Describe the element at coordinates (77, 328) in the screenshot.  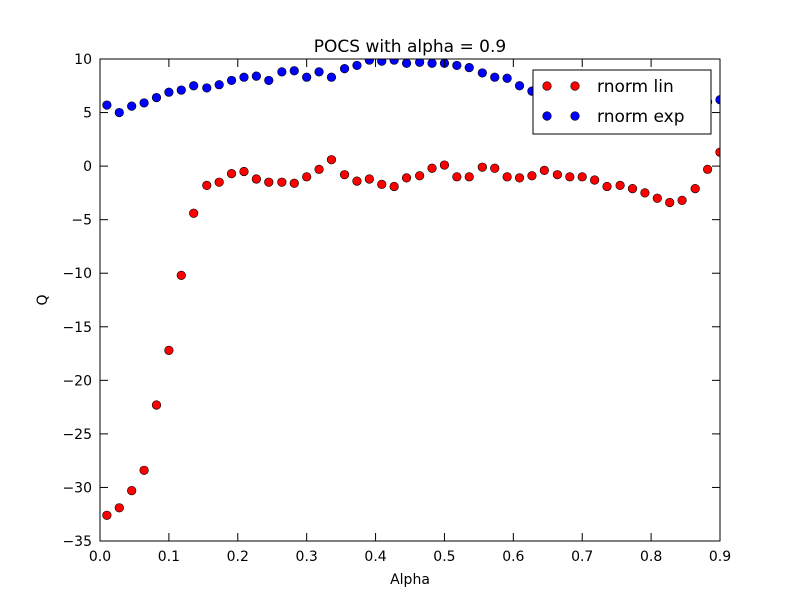
I see `y-tick-label: −15` at that location.